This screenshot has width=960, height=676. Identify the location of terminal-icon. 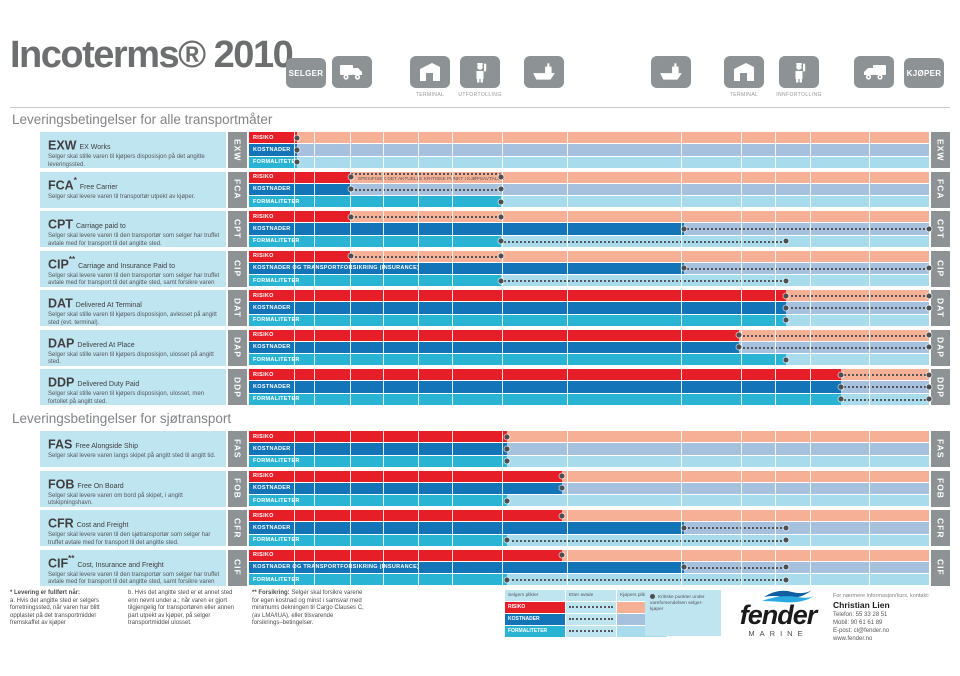
(430, 72).